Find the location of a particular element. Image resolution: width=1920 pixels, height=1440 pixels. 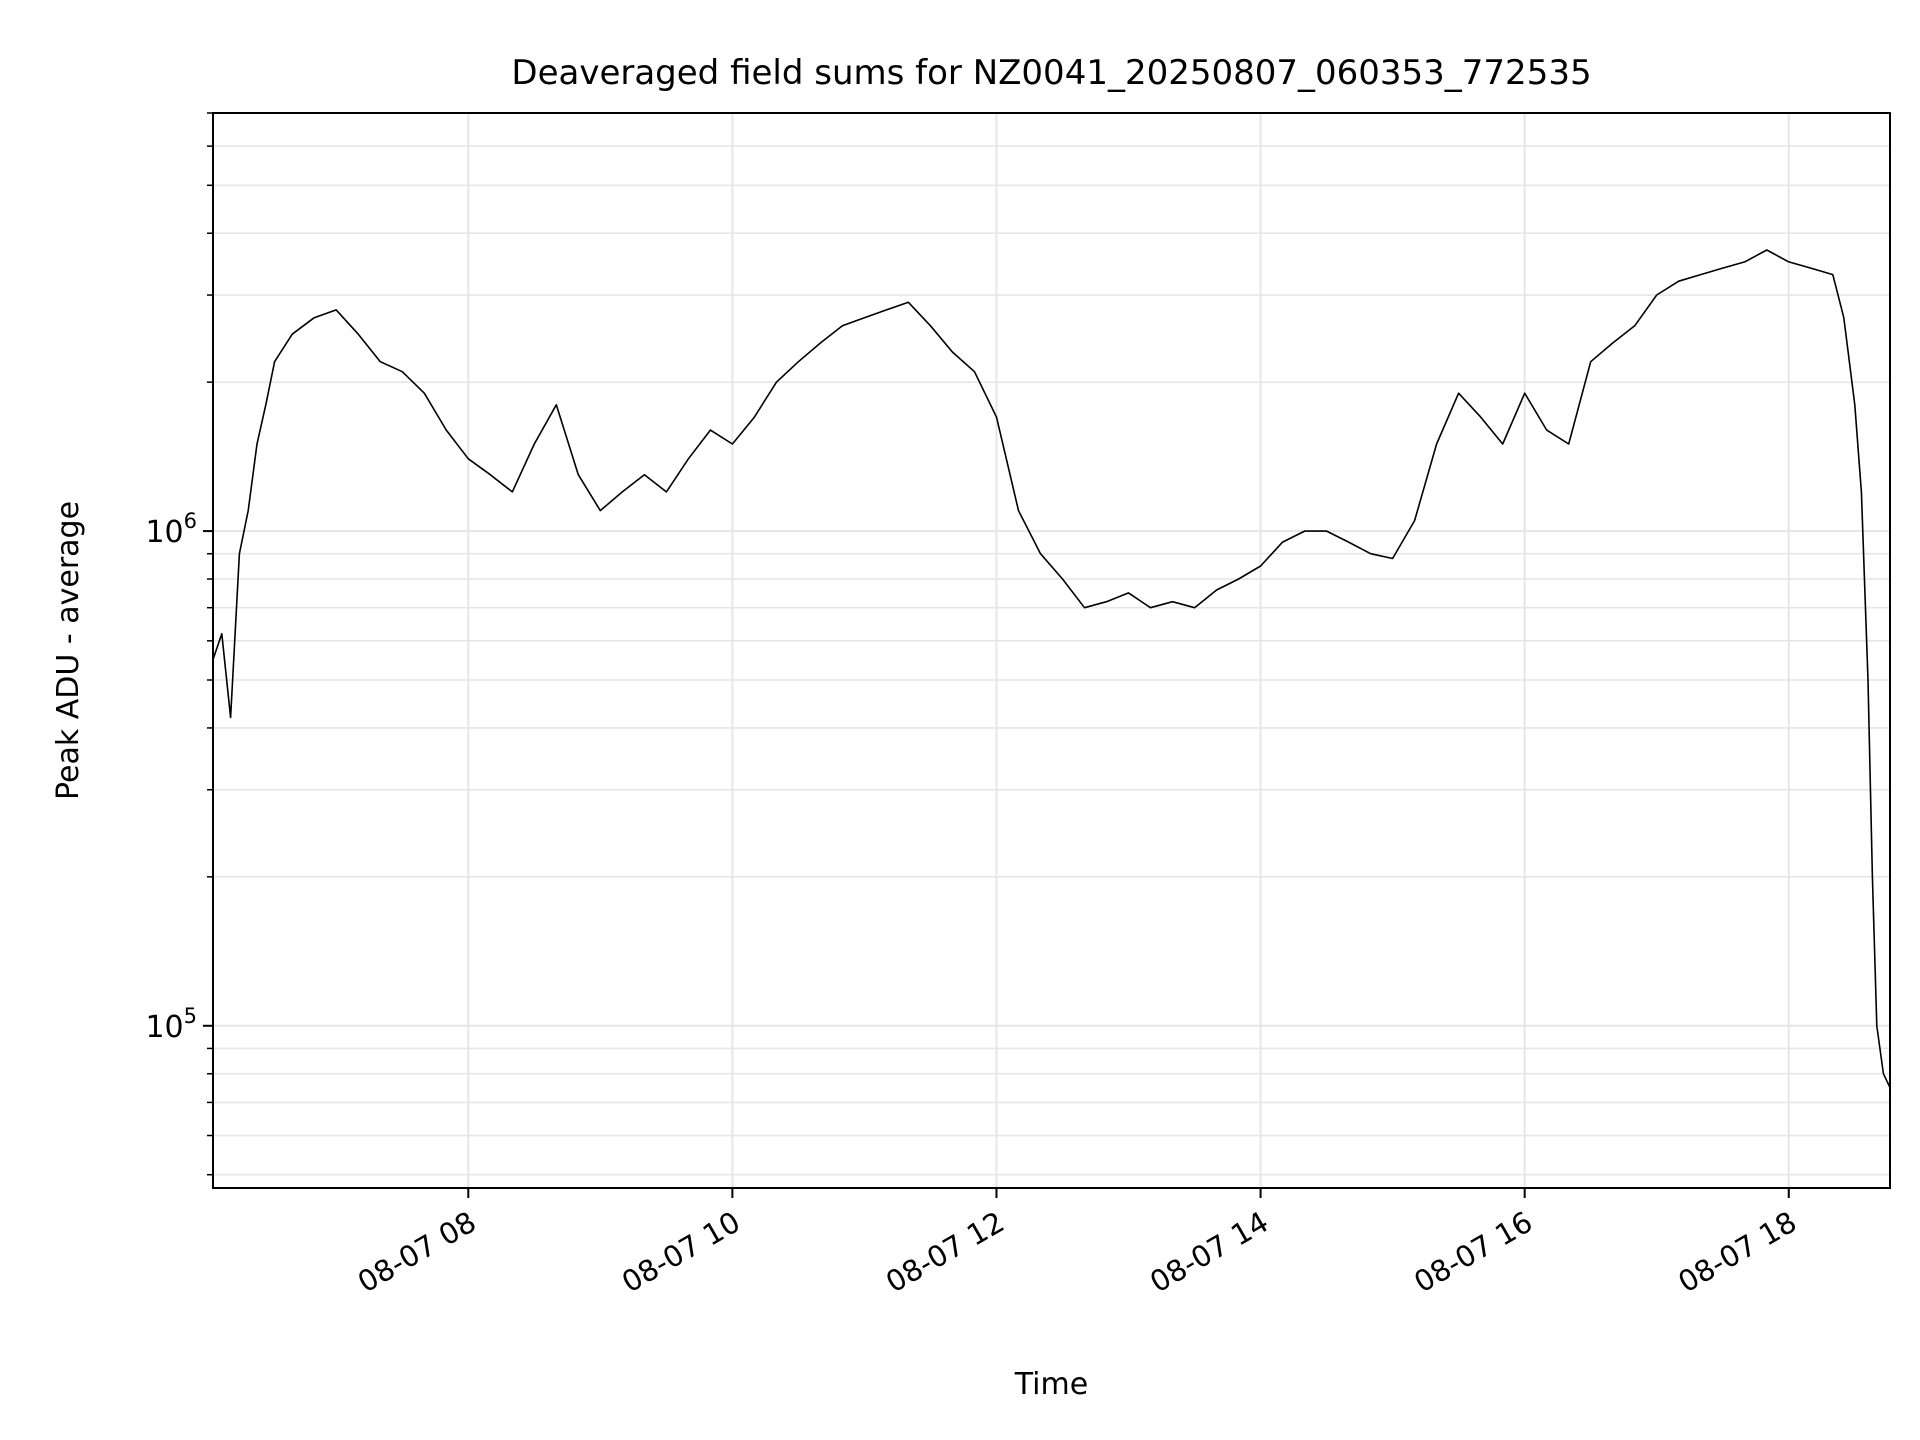

x-tick-label: 08-07 08 is located at coordinates (417, 1252).